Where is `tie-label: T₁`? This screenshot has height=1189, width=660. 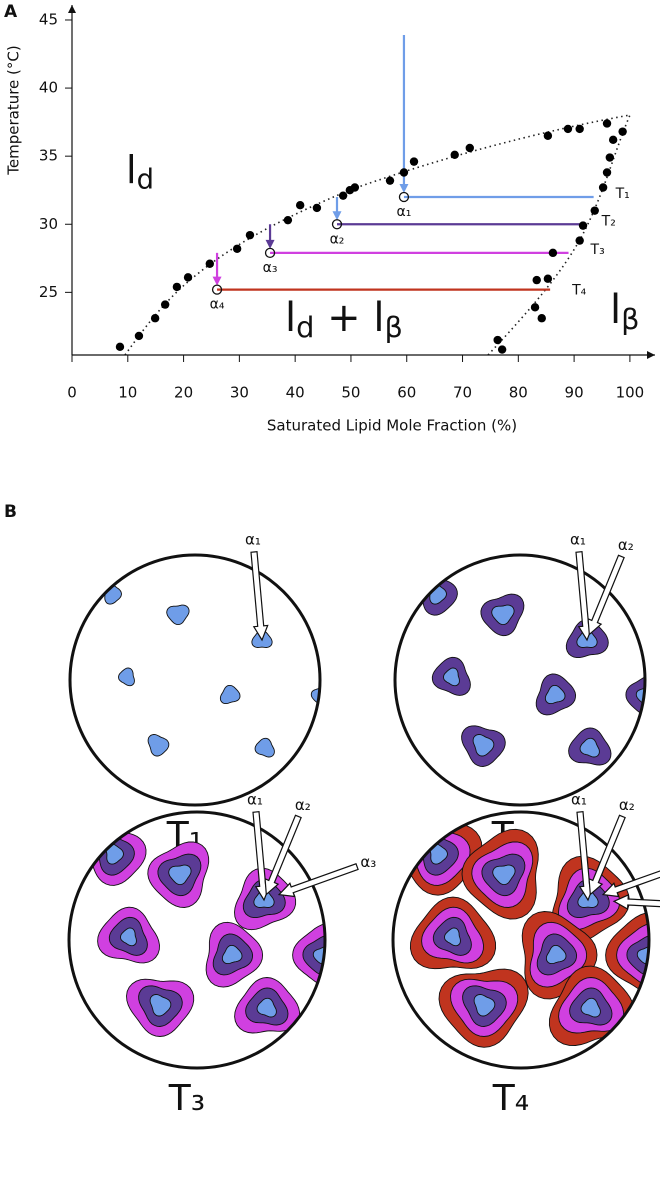
tie-label: T₁ is located at coordinates (622, 194).